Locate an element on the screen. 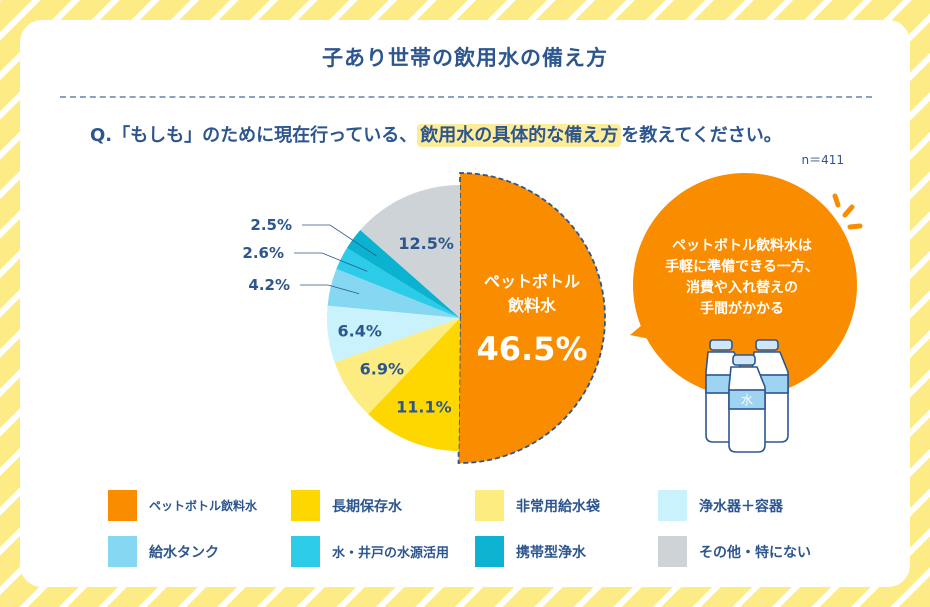 The width and height of the screenshot is (930, 607). legend-item: 給水タンク is located at coordinates (163, 551).